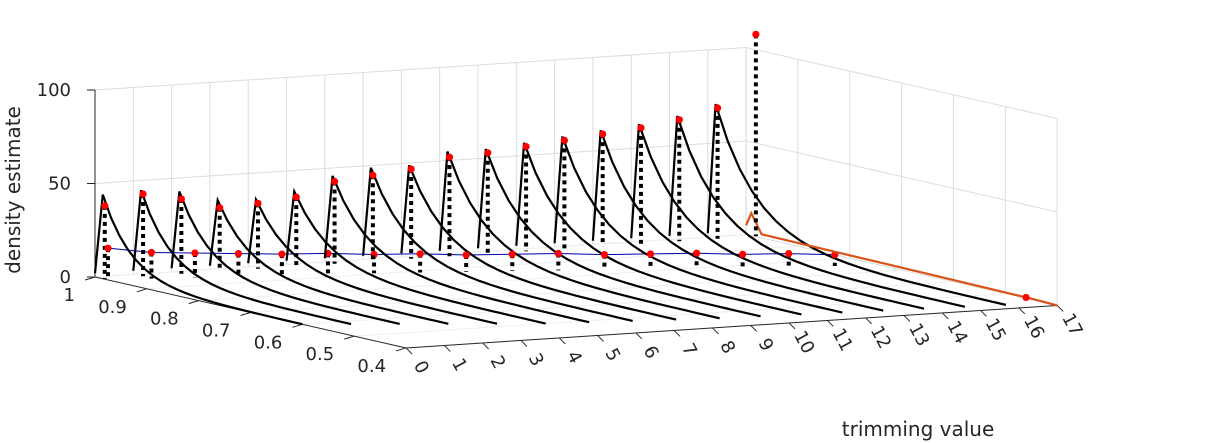  I want to click on z-tick-label: 50, so click(59, 184).